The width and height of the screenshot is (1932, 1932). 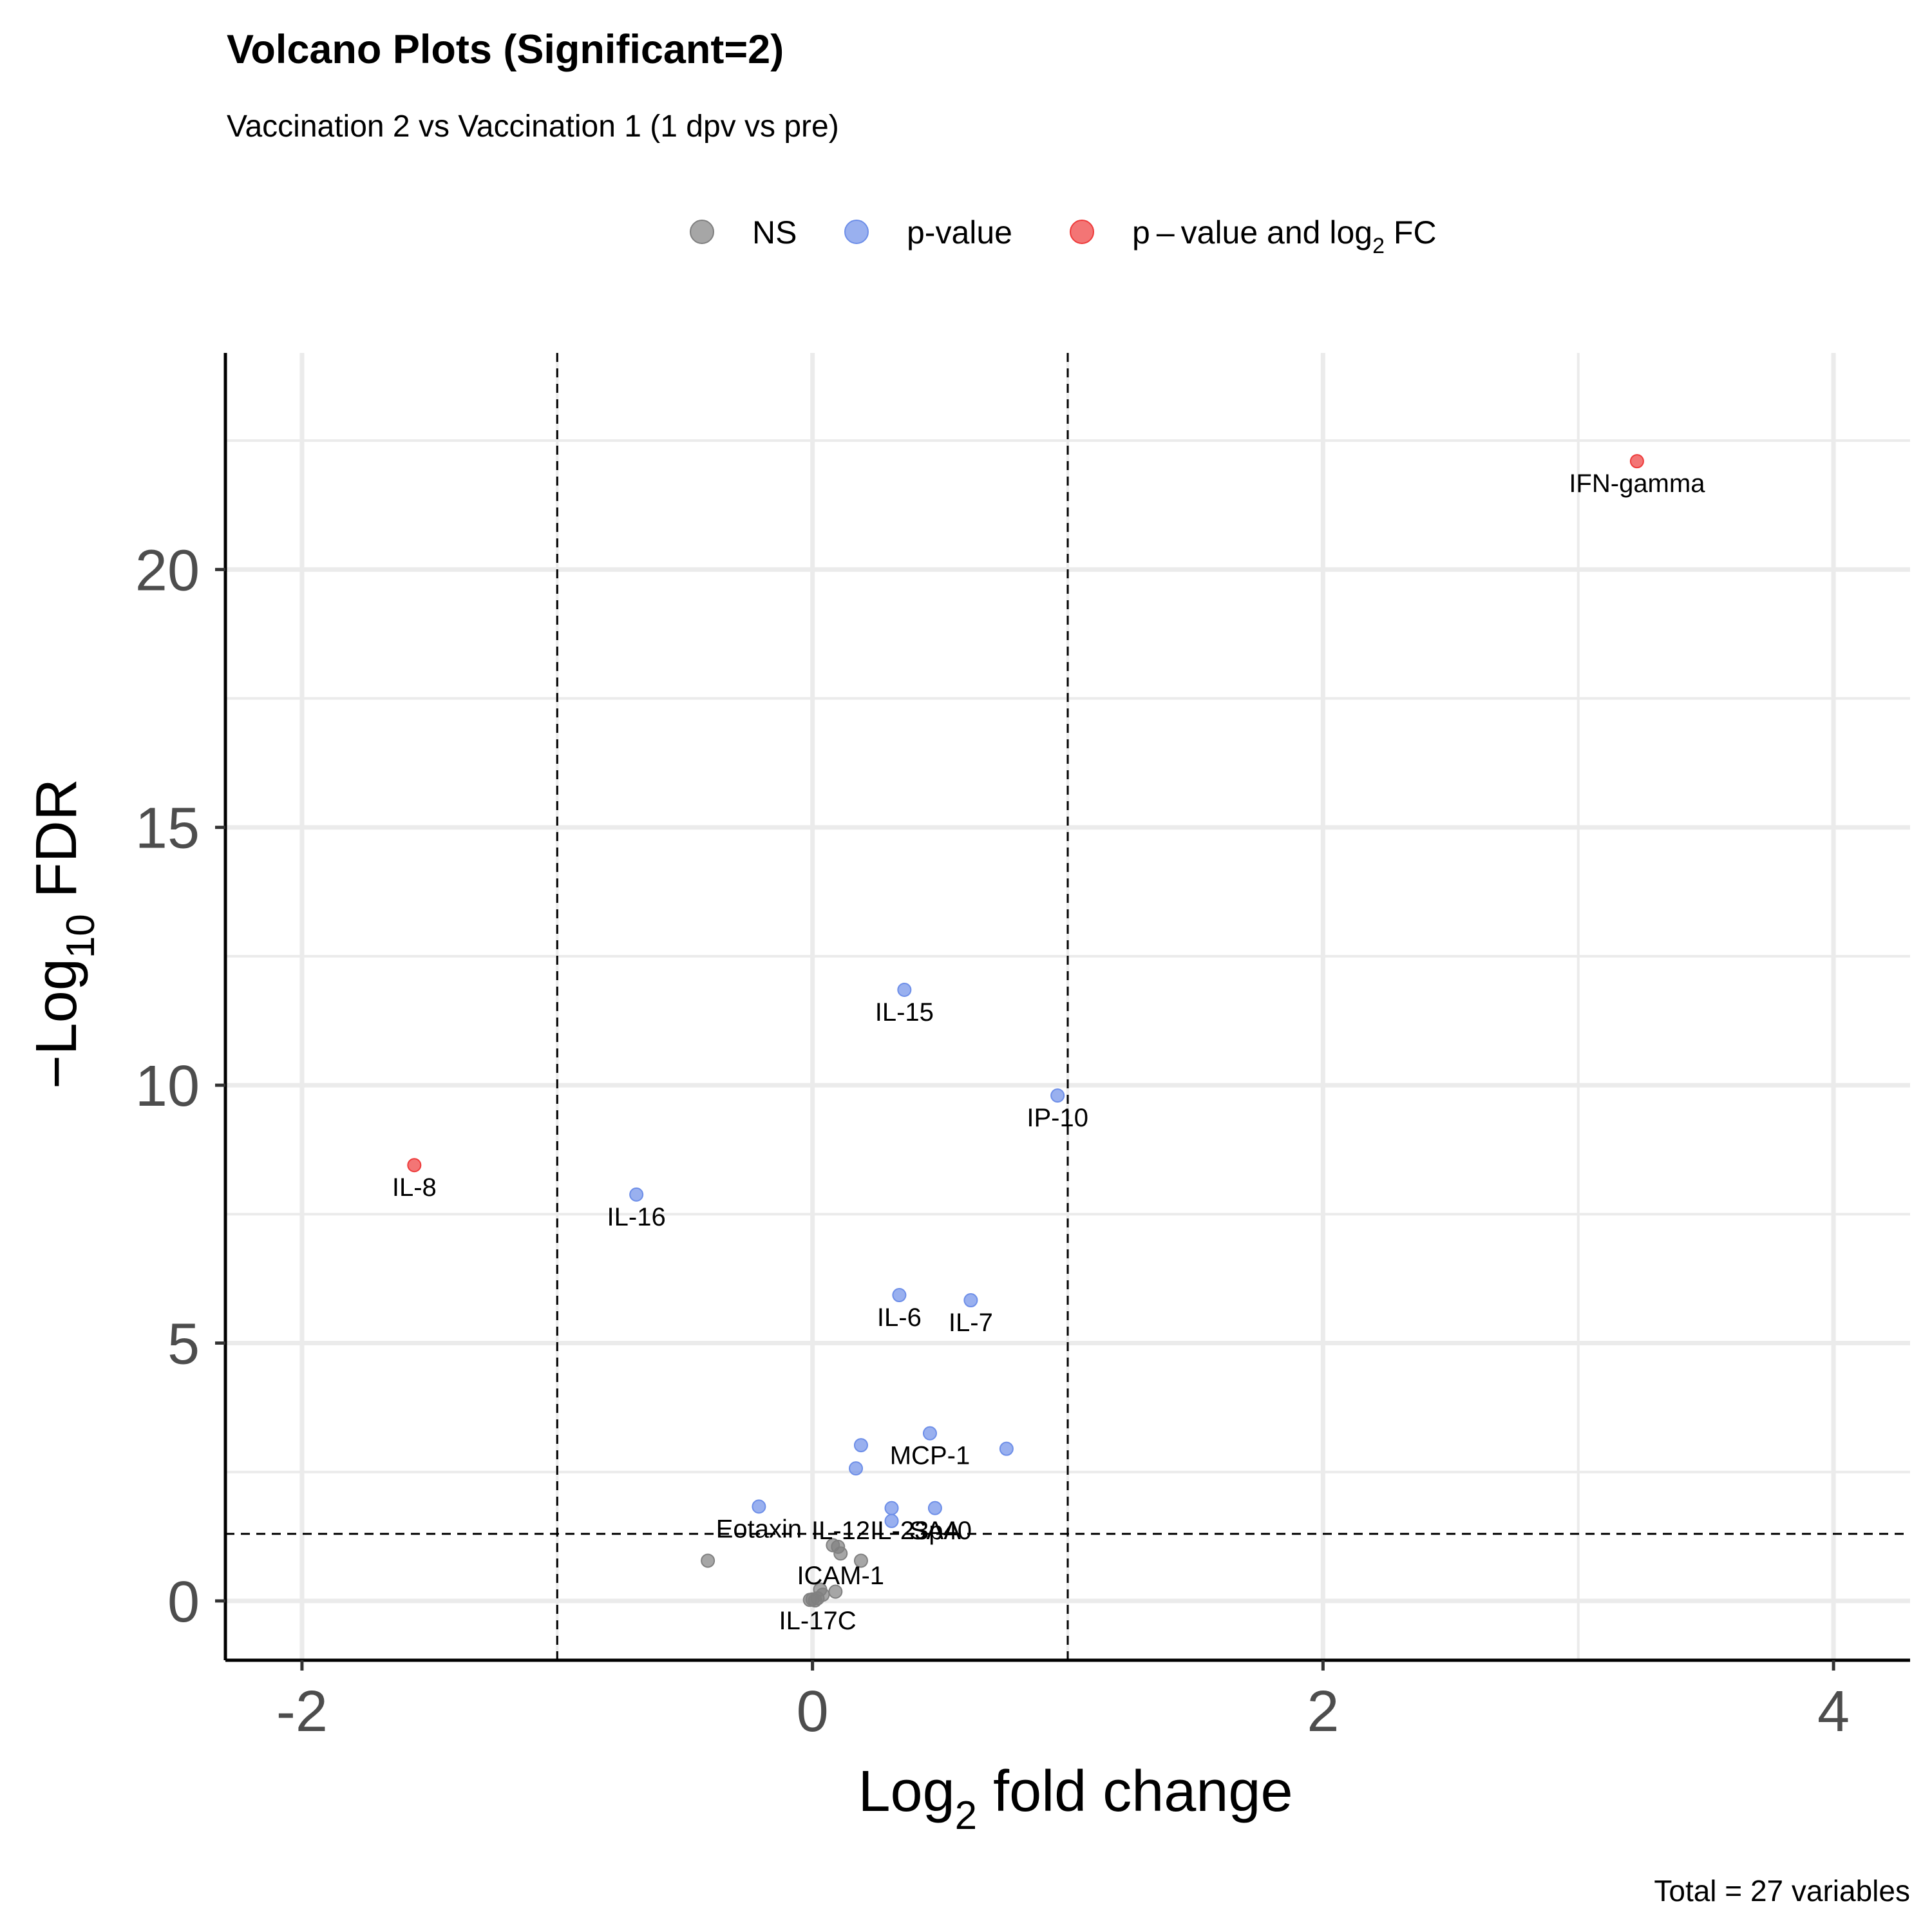 What do you see at coordinates (905, 1012) in the screenshot?
I see `point-label: IL-15` at bounding box center [905, 1012].